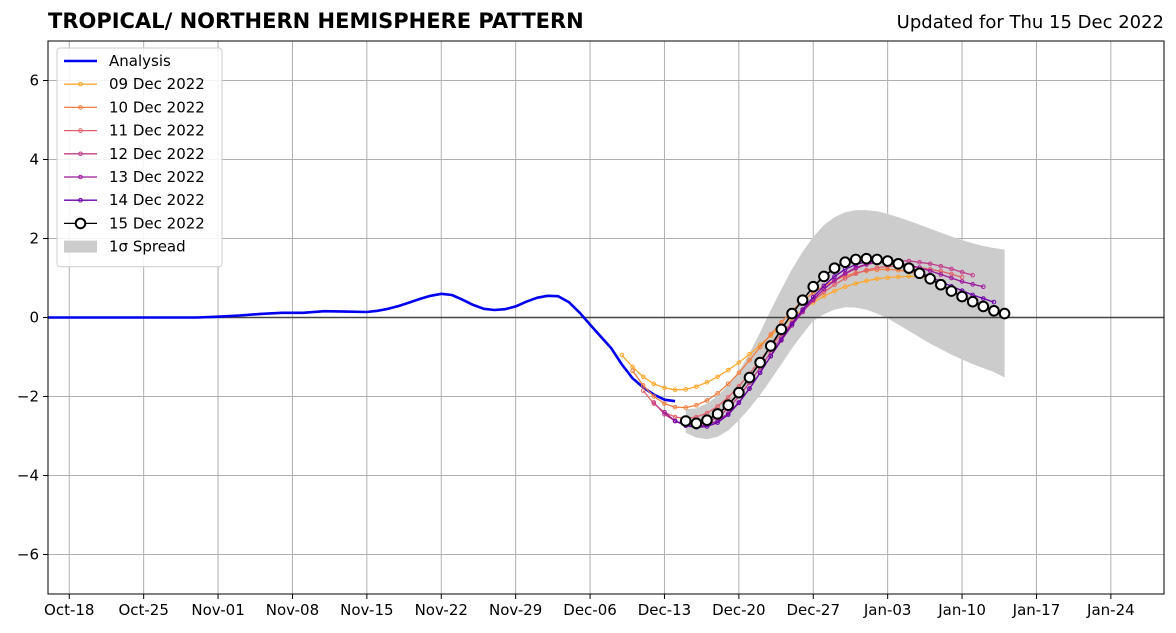 This screenshot has height=633, width=1176. I want to click on legend-label: 15 Dec 2022, so click(157, 223).